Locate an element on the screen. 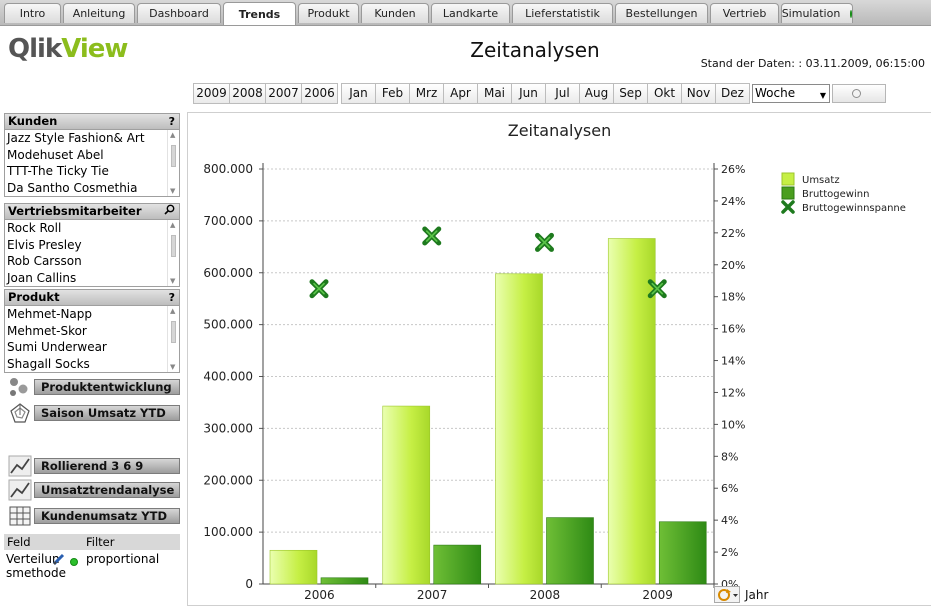 This screenshot has width=931, height=610. slider-knob is located at coordinates (856, 93).